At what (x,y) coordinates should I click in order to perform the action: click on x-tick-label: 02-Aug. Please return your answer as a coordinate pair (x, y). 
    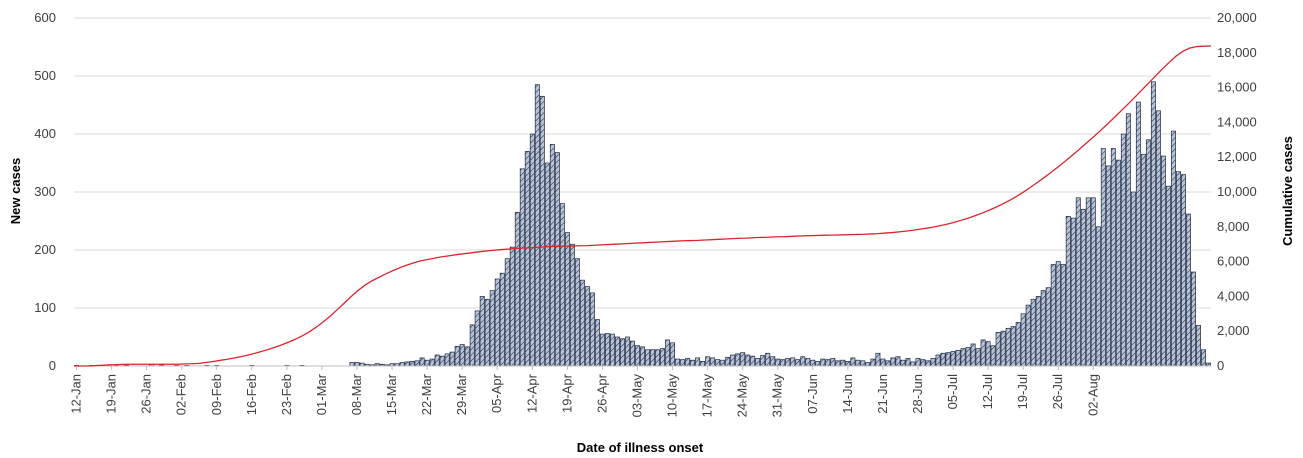
    Looking at the image, I should click on (1092, 395).